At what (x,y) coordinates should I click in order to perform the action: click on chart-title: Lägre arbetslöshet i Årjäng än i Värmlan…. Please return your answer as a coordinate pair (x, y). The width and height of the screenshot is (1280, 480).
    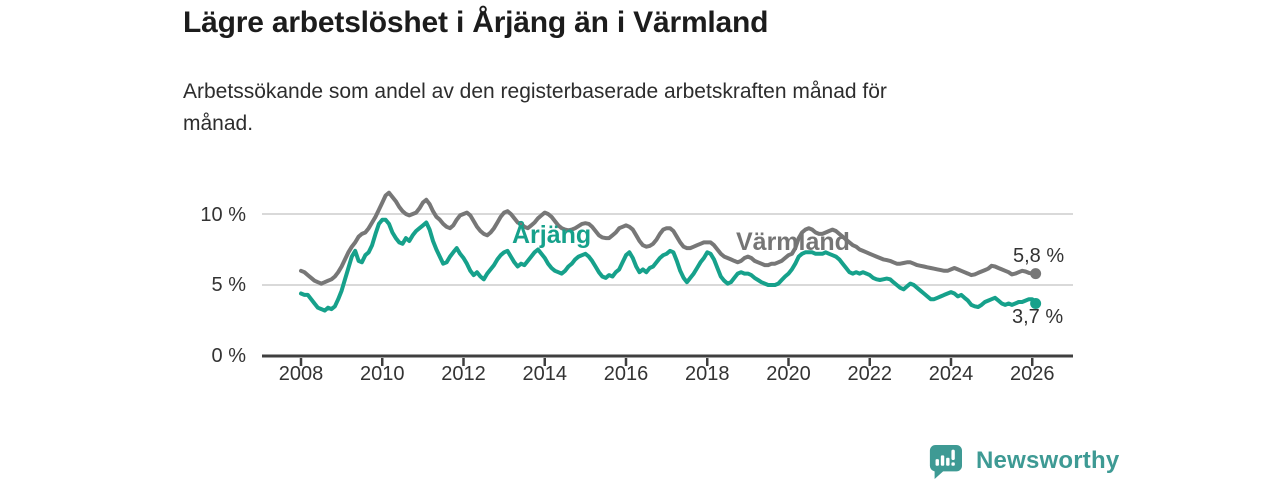
    Looking at the image, I should click on (476, 22).